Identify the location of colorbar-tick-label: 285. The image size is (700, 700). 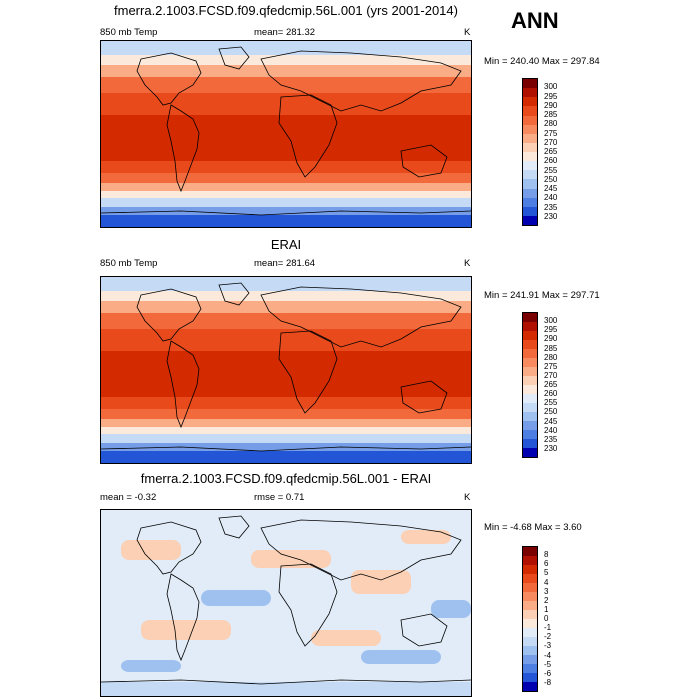
(551, 114).